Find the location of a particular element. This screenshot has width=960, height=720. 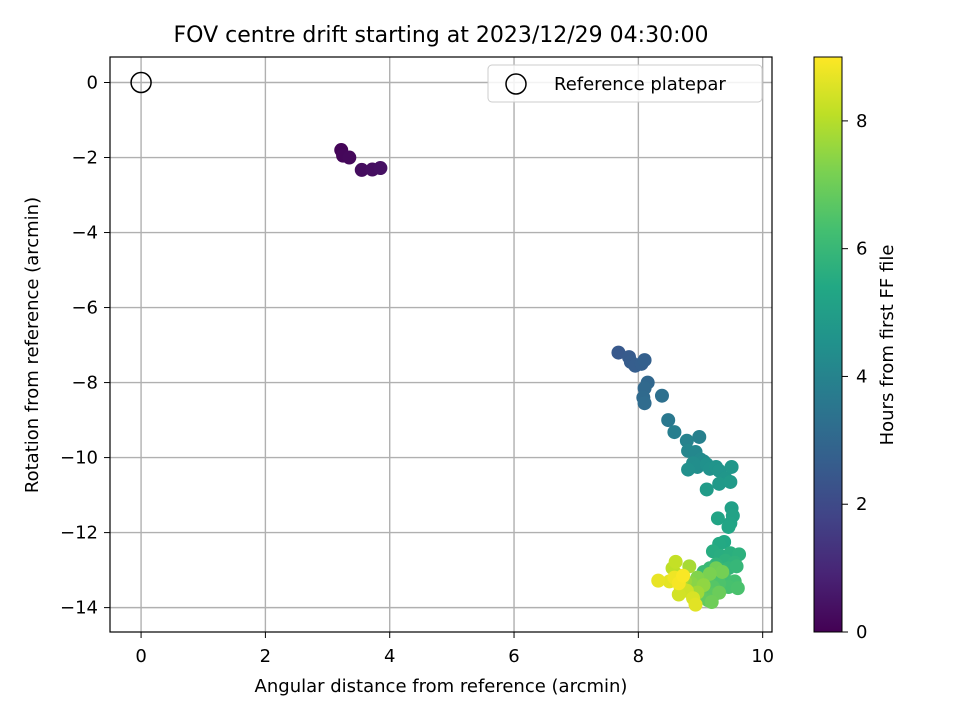

legend-box is located at coordinates (625, 83).